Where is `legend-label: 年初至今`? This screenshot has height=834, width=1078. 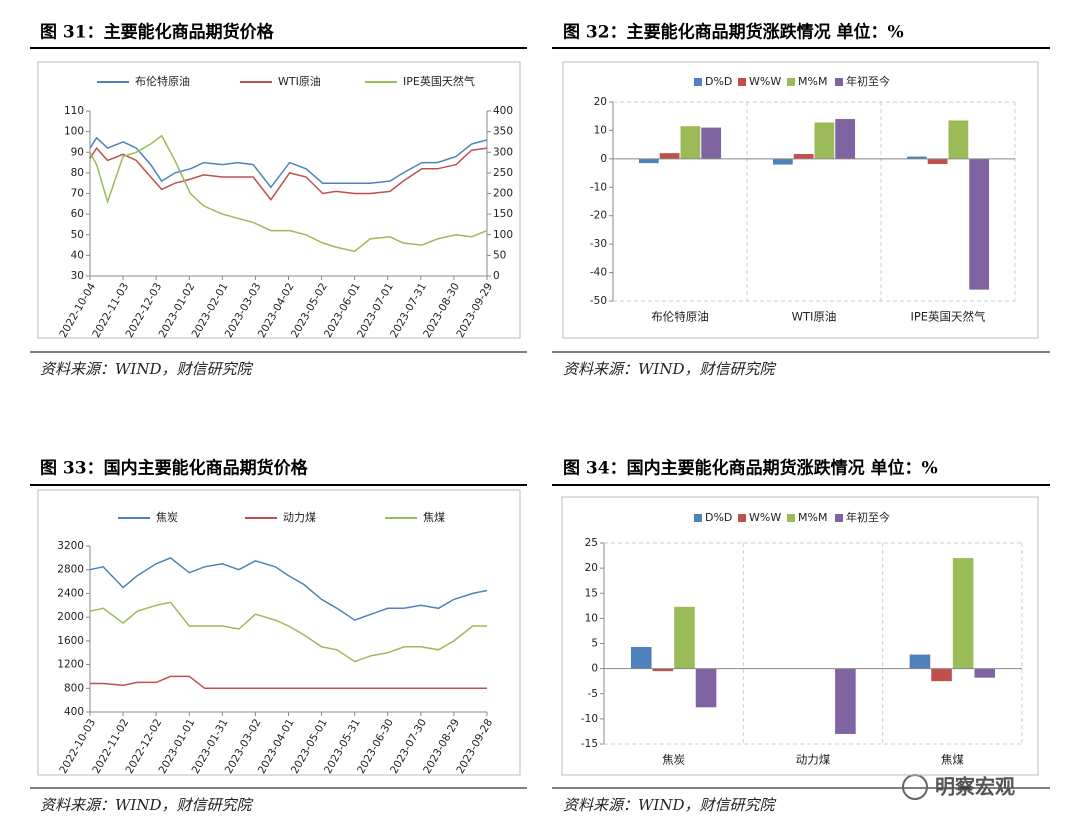
legend-label: 年初至今 is located at coordinates (868, 81).